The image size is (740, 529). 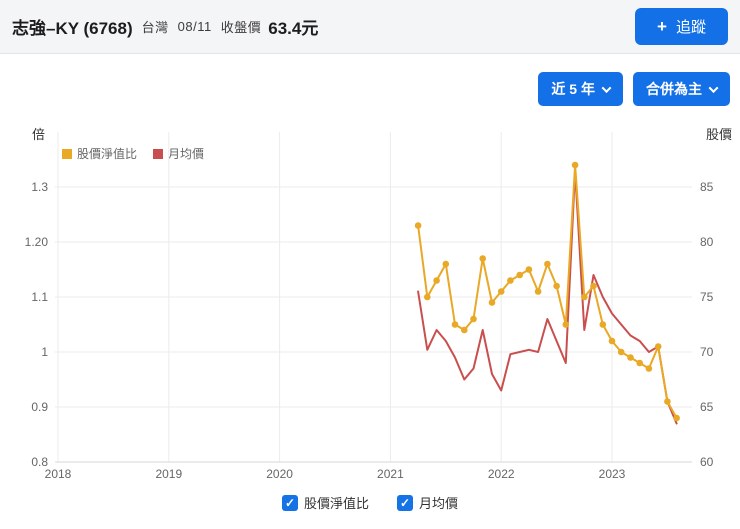 What do you see at coordinates (439, 503) in the screenshot?
I see `monthly-avg-checkbox-label: 月均價` at bounding box center [439, 503].